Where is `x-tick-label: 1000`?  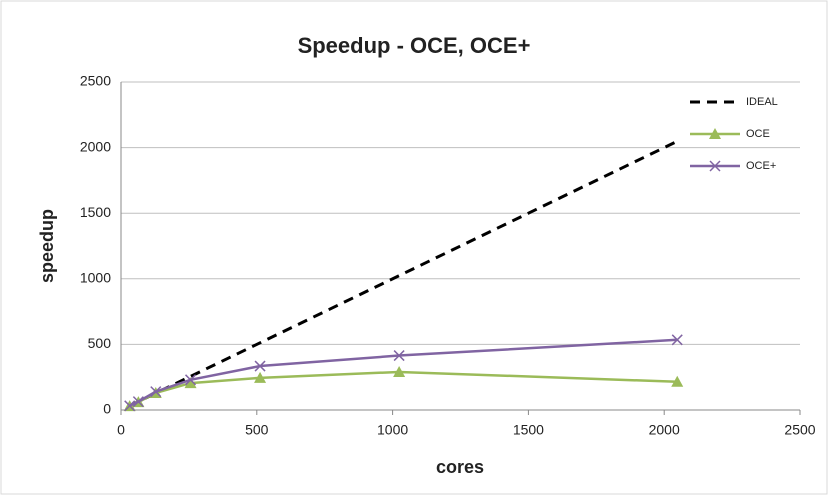 x-tick-label: 1000 is located at coordinates (392, 430).